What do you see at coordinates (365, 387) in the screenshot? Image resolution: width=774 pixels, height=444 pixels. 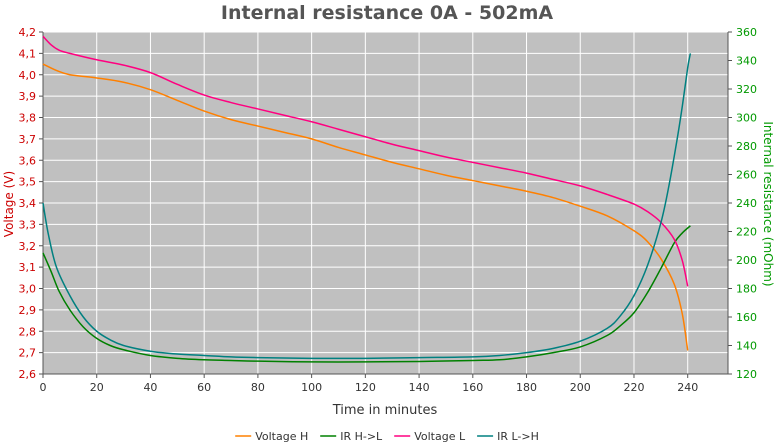 I see `x-tick-label: 120` at bounding box center [365, 387].